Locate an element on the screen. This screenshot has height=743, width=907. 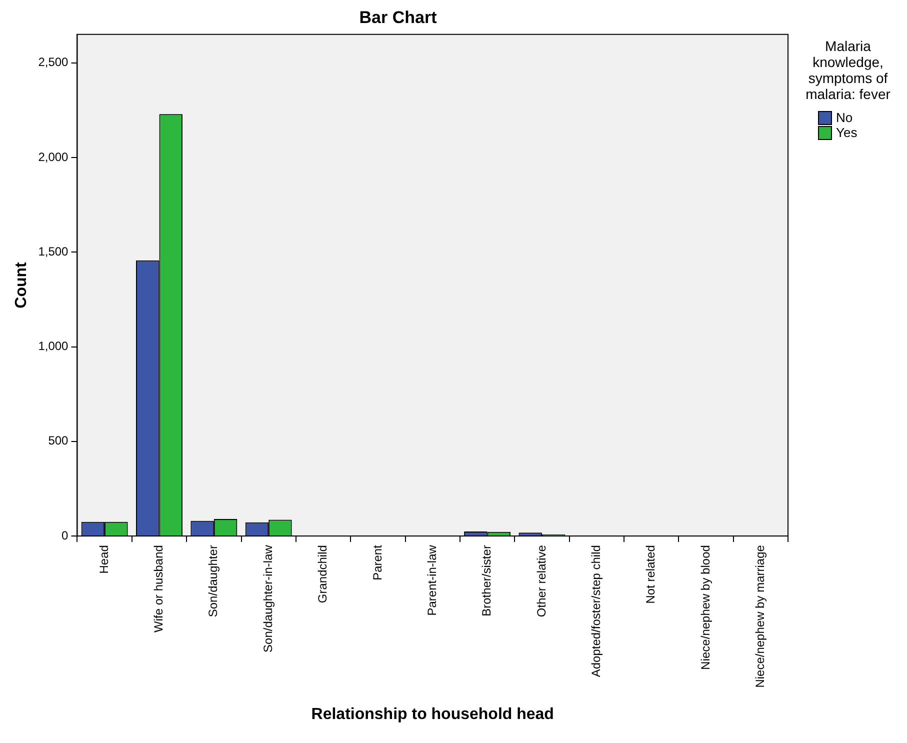
x-axis-title: Relationship to household head is located at coordinates (432, 714).